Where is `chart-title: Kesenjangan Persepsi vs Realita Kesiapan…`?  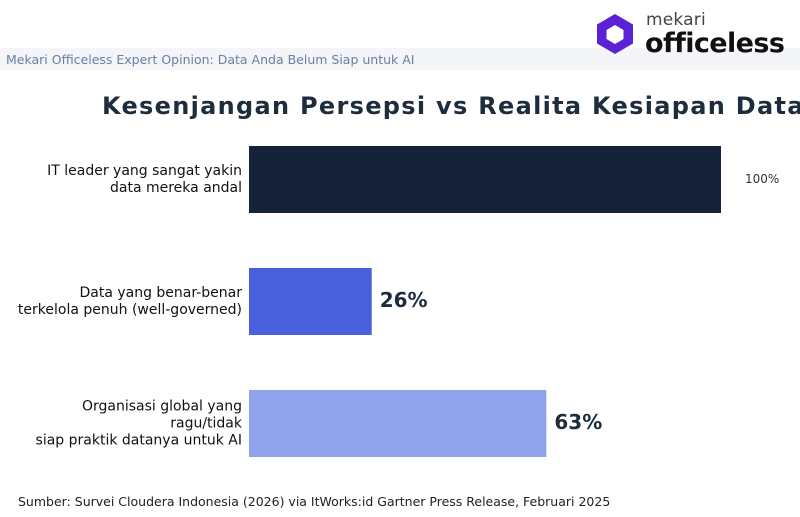 chart-title: Kesenjangan Persepsi vs Realita Kesiapan… is located at coordinates (451, 106).